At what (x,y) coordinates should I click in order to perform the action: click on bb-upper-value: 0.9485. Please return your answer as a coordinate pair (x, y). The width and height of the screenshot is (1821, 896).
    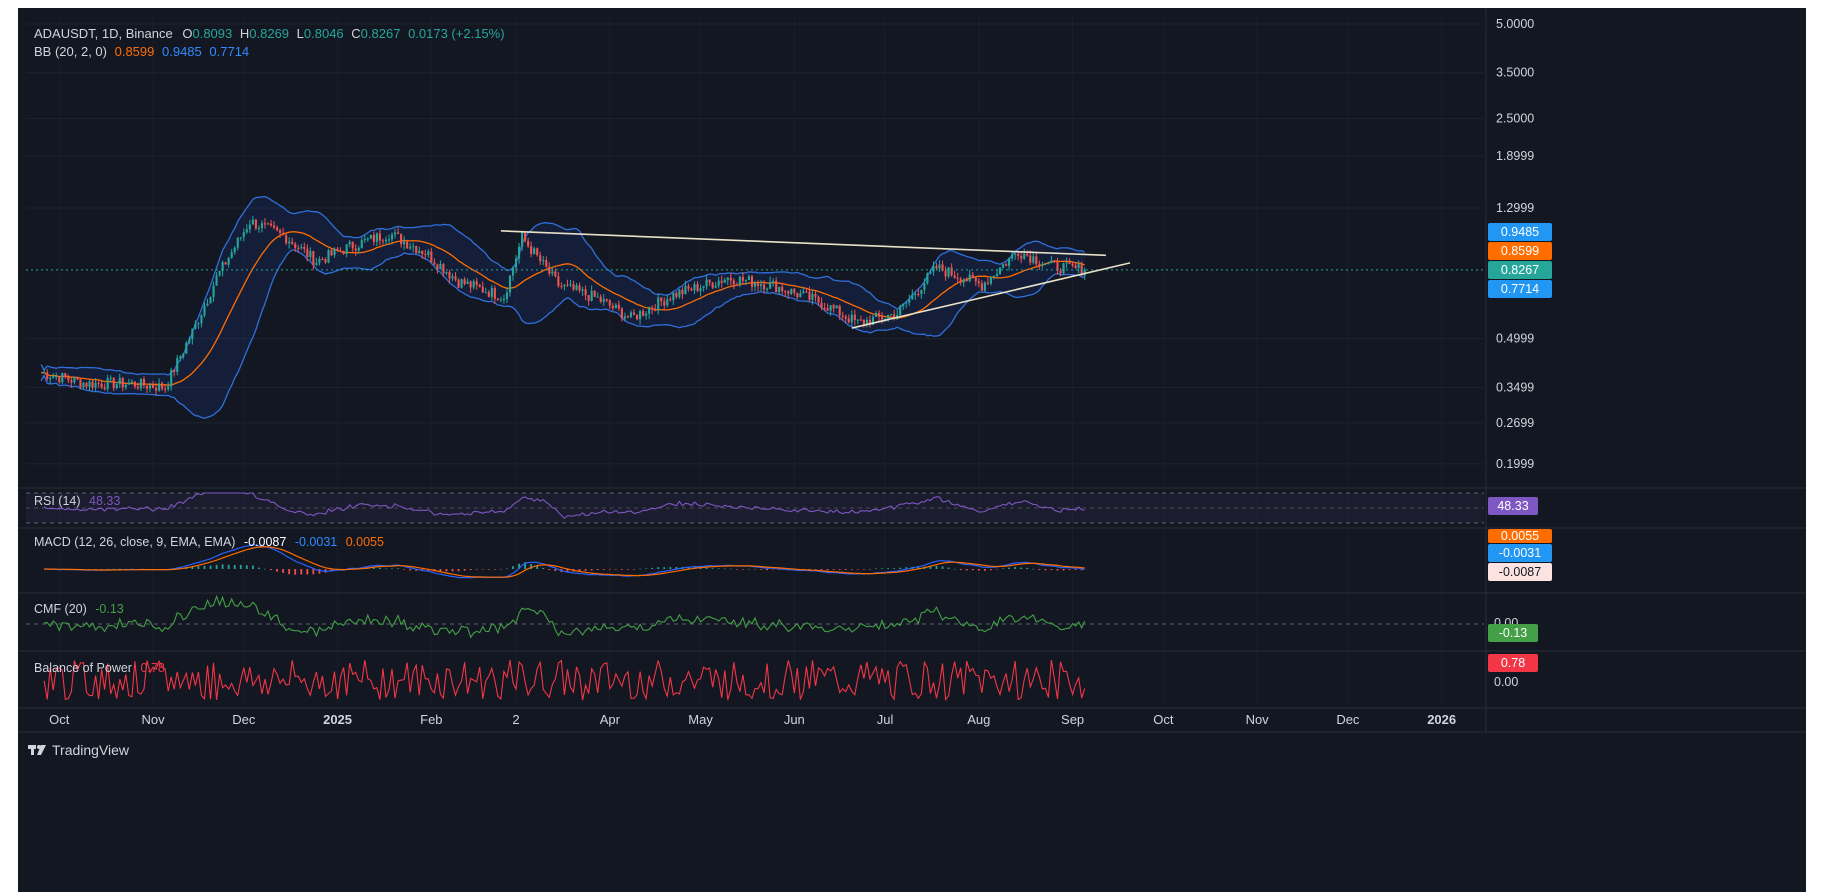
    Looking at the image, I should click on (182, 51).